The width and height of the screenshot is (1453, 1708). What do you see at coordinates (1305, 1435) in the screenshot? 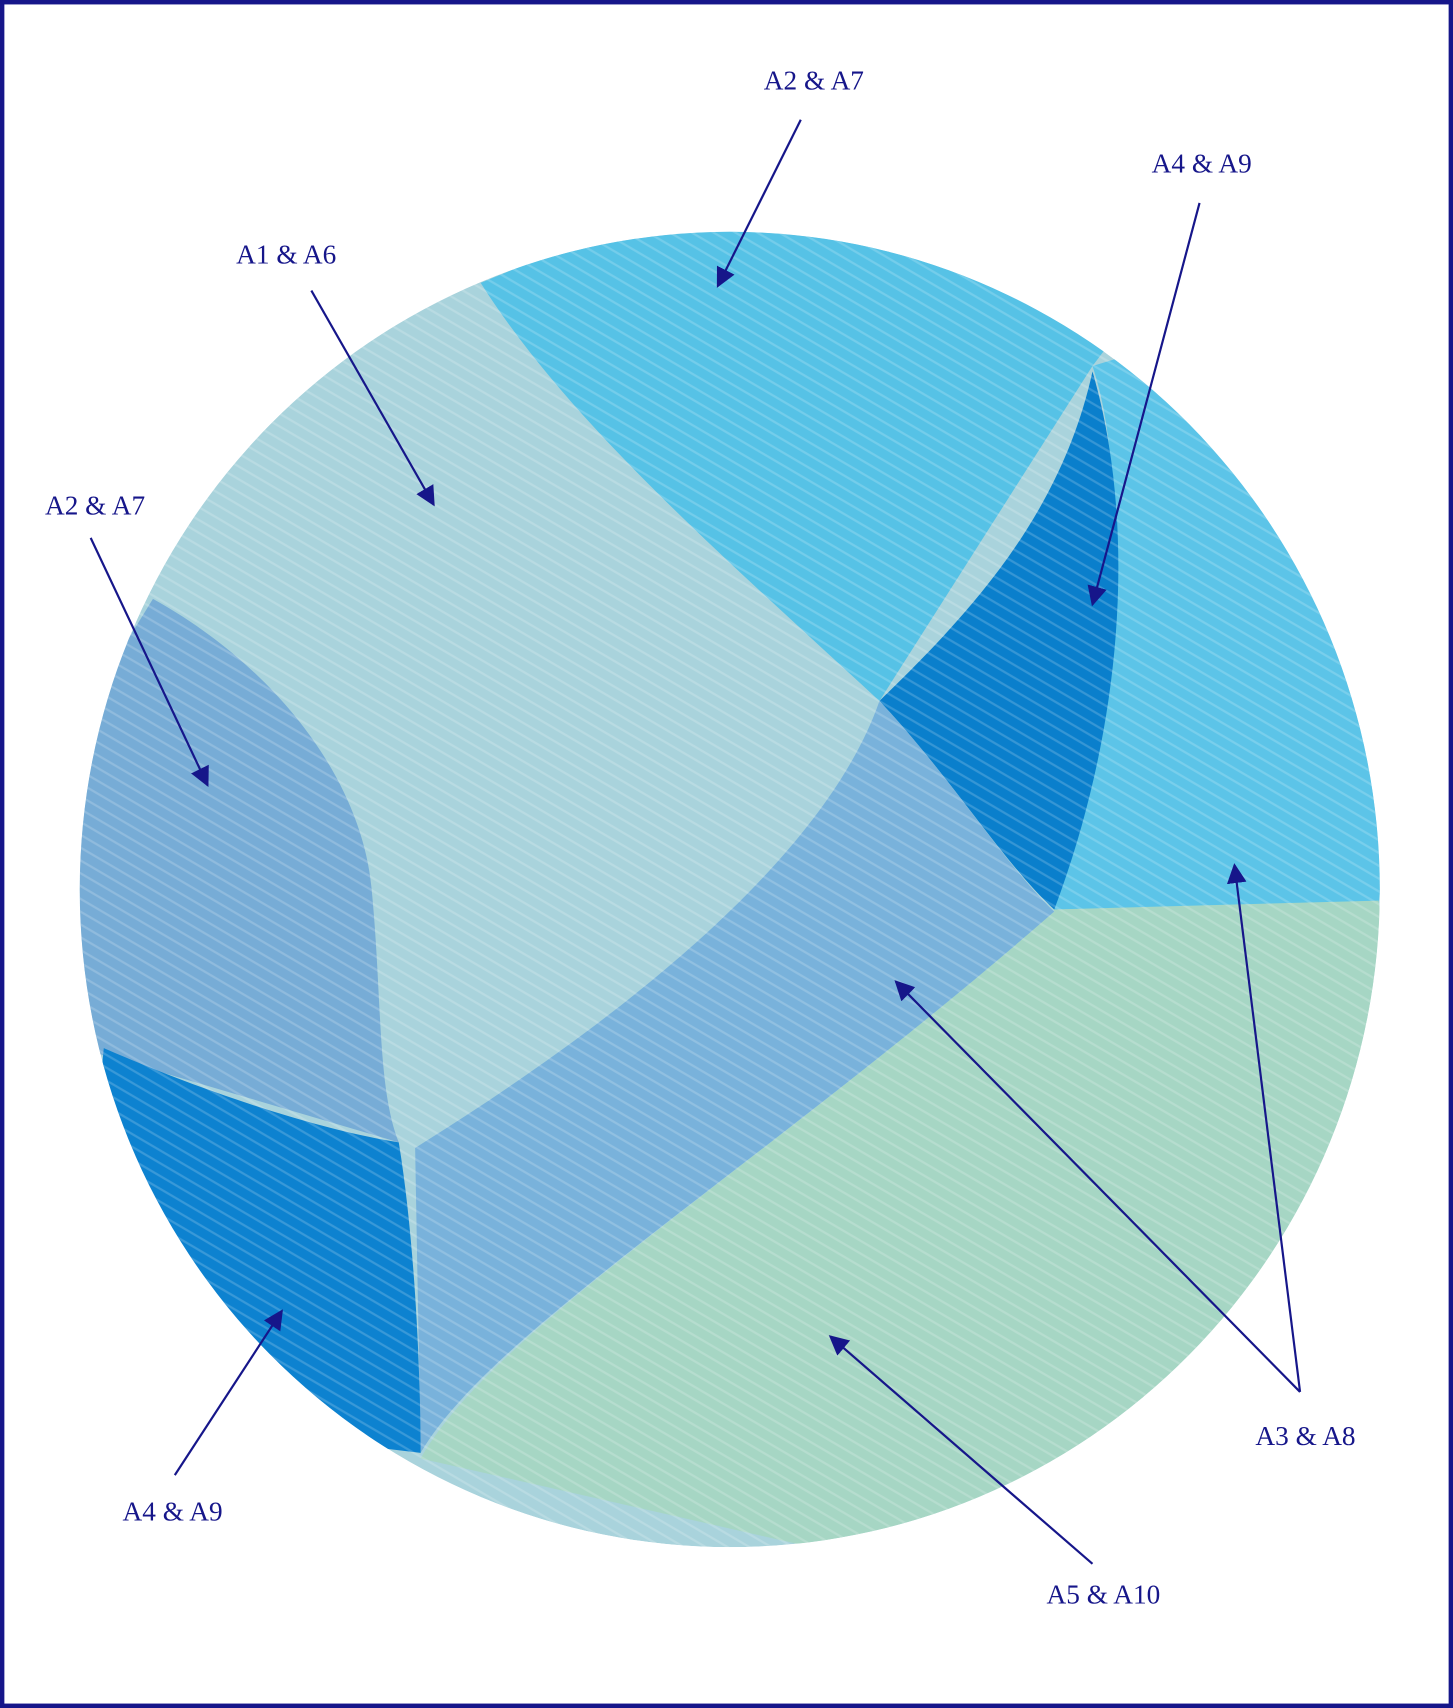
I see `label: A3 & A8` at bounding box center [1305, 1435].